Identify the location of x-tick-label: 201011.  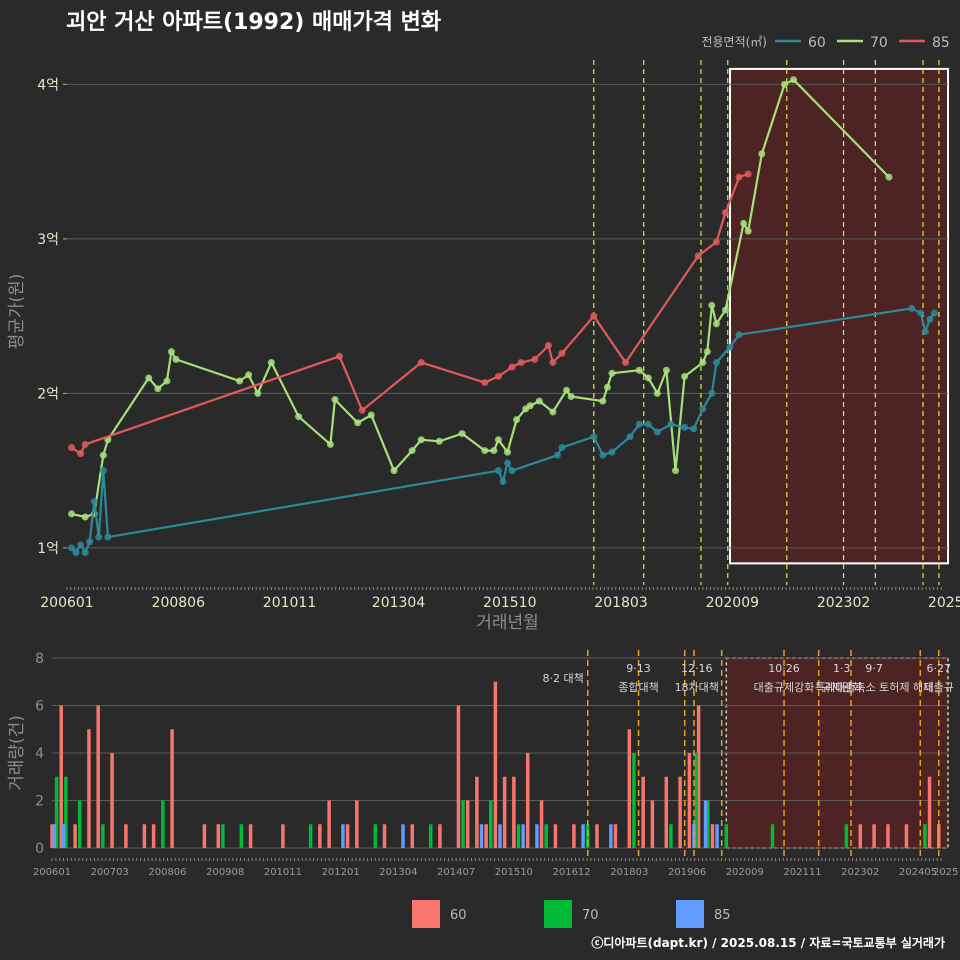
(283, 872).